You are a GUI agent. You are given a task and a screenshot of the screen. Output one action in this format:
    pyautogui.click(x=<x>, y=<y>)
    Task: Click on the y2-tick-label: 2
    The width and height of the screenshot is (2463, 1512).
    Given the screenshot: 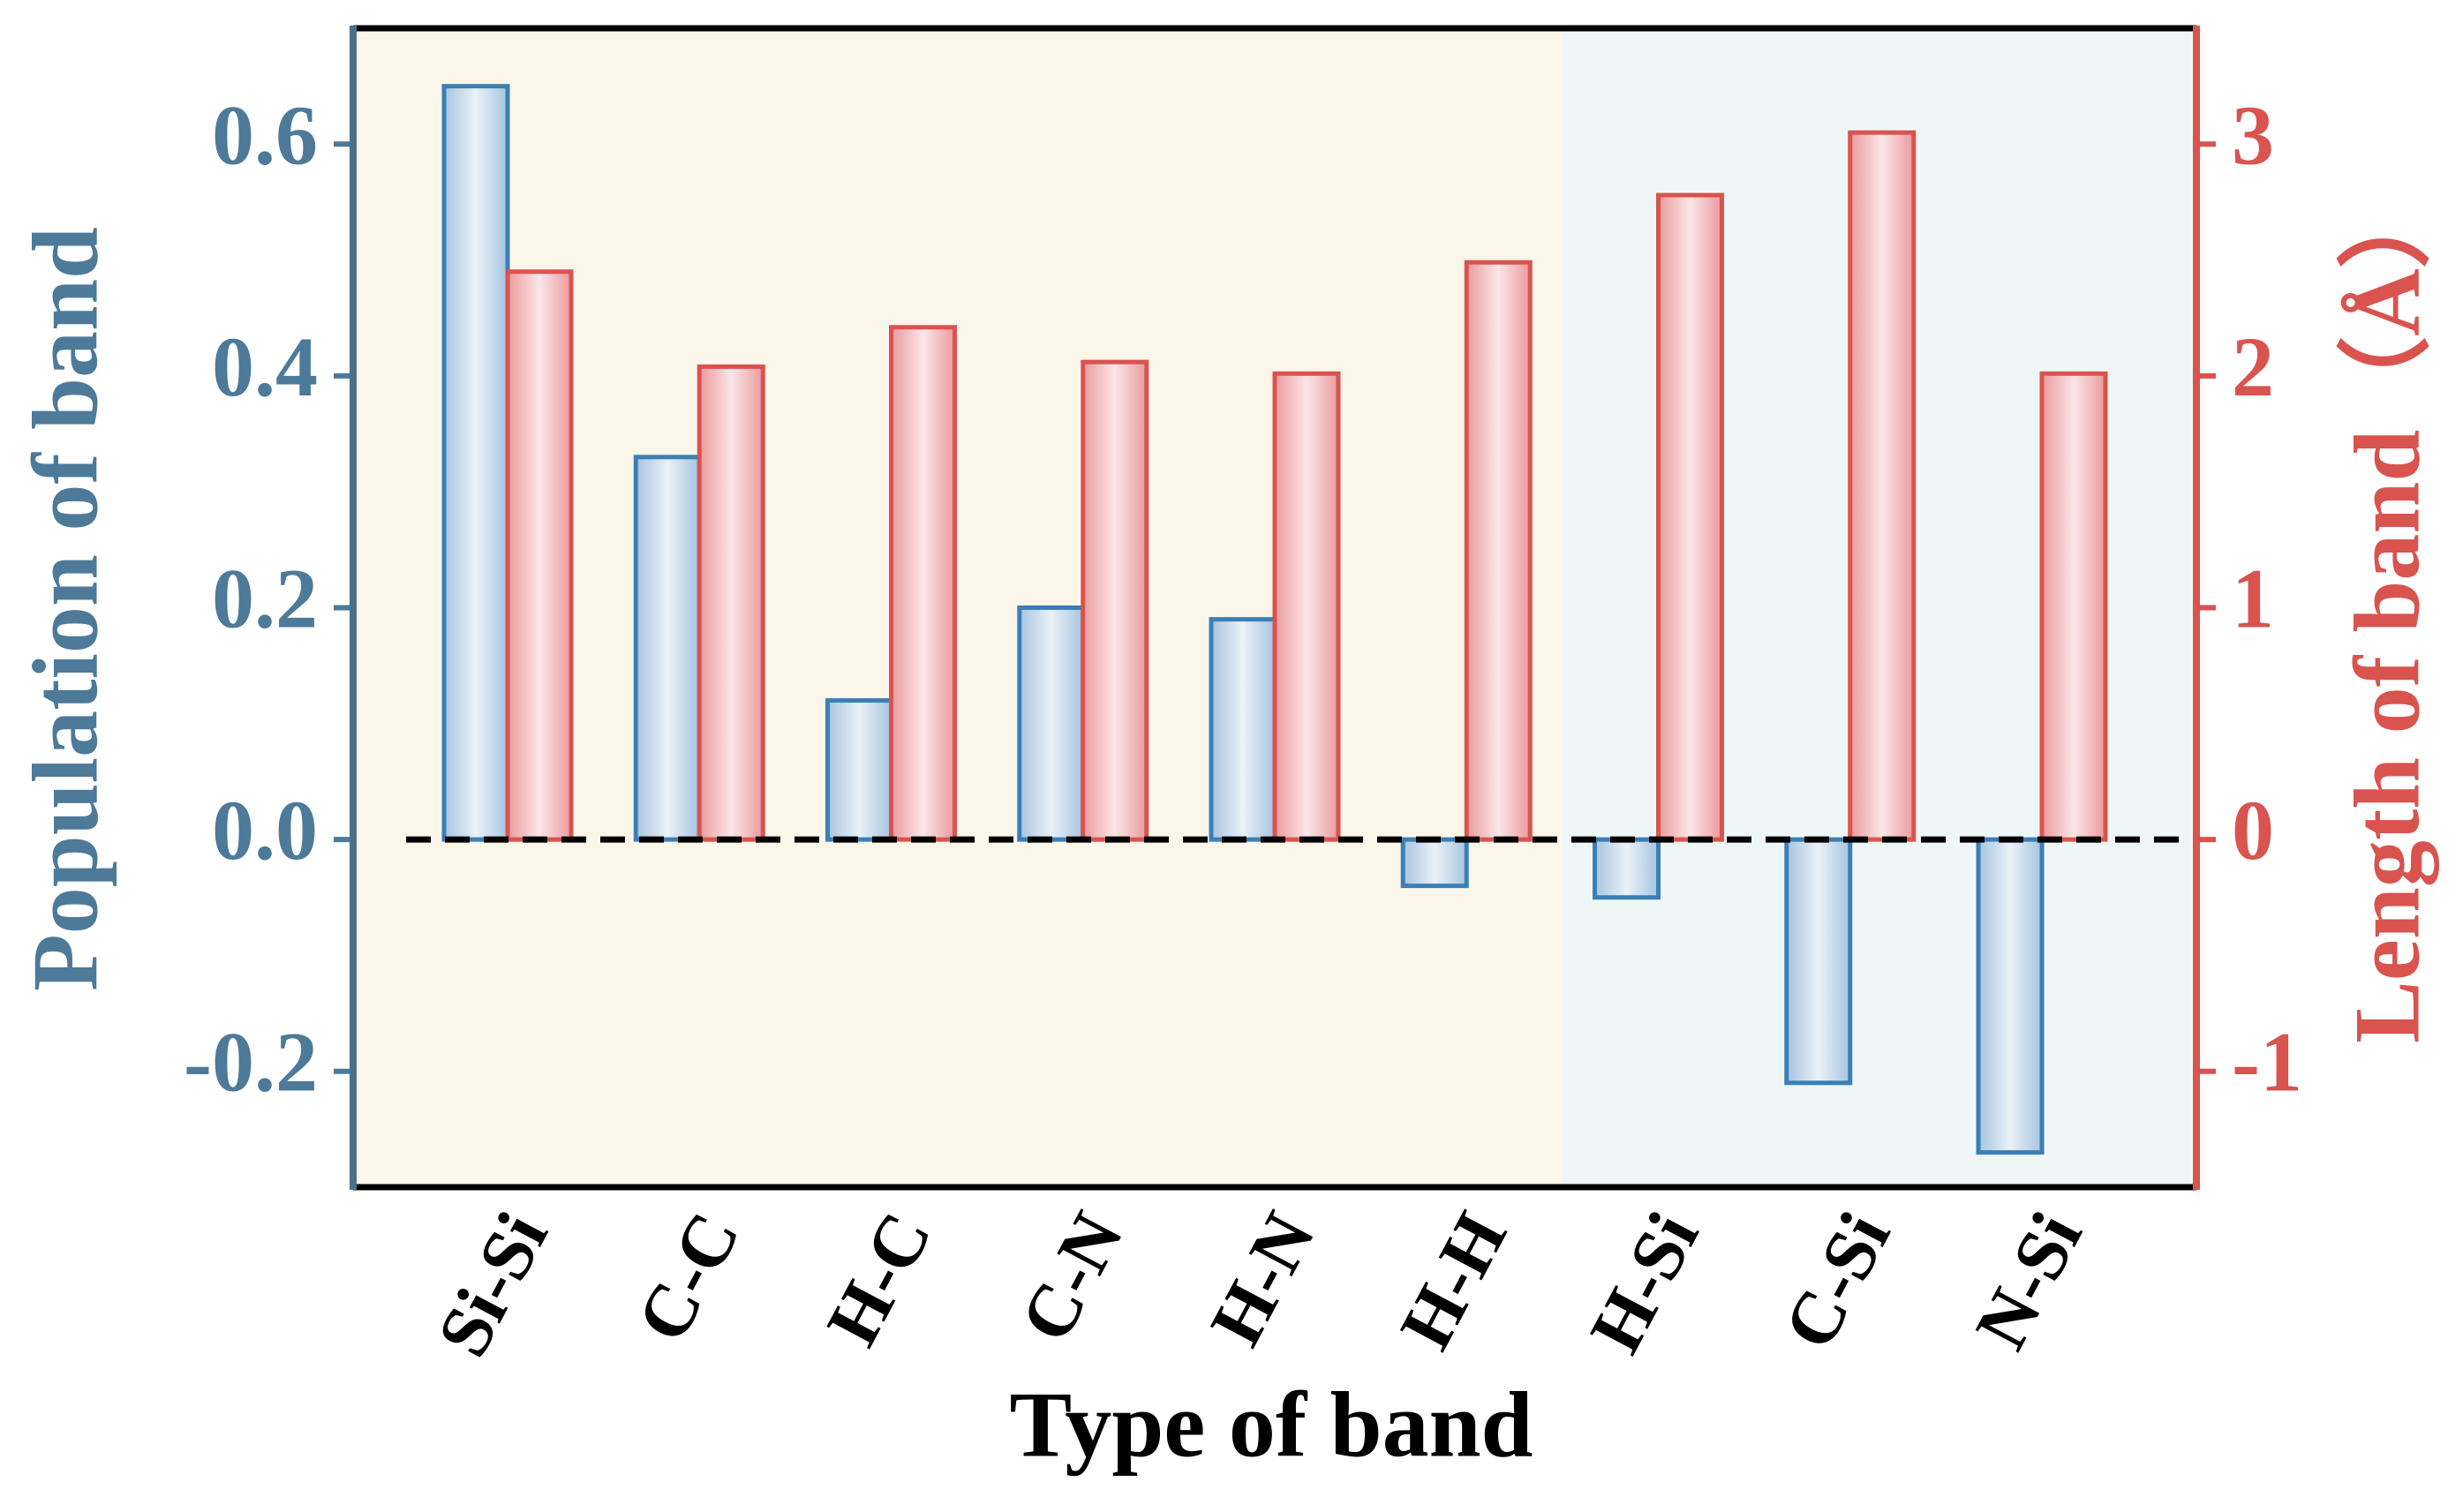 What is the action you would take?
    pyautogui.click(x=2253, y=367)
    